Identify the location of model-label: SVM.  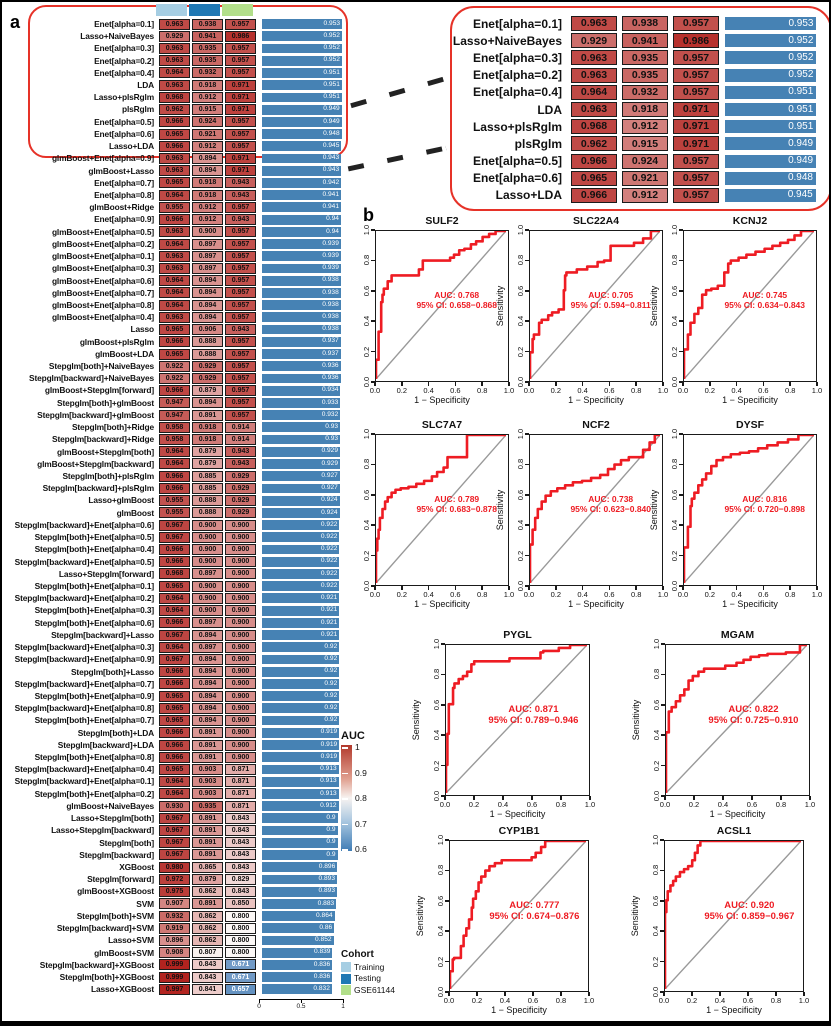
(145, 903).